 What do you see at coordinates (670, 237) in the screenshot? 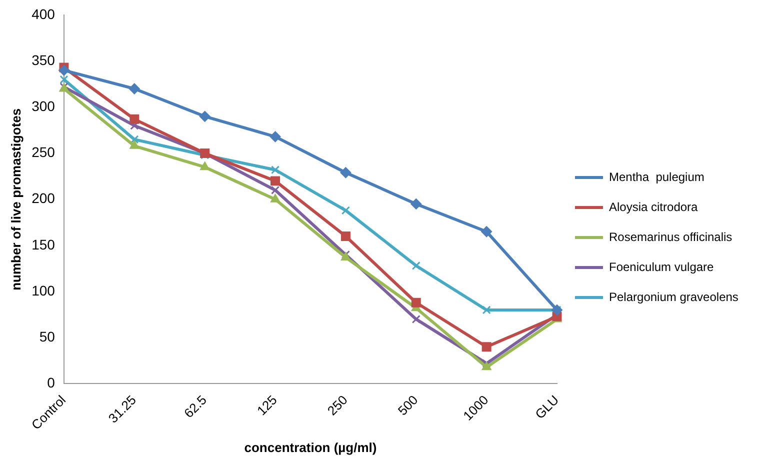
I see `legend-label: Rosemarinus officinalis` at bounding box center [670, 237].